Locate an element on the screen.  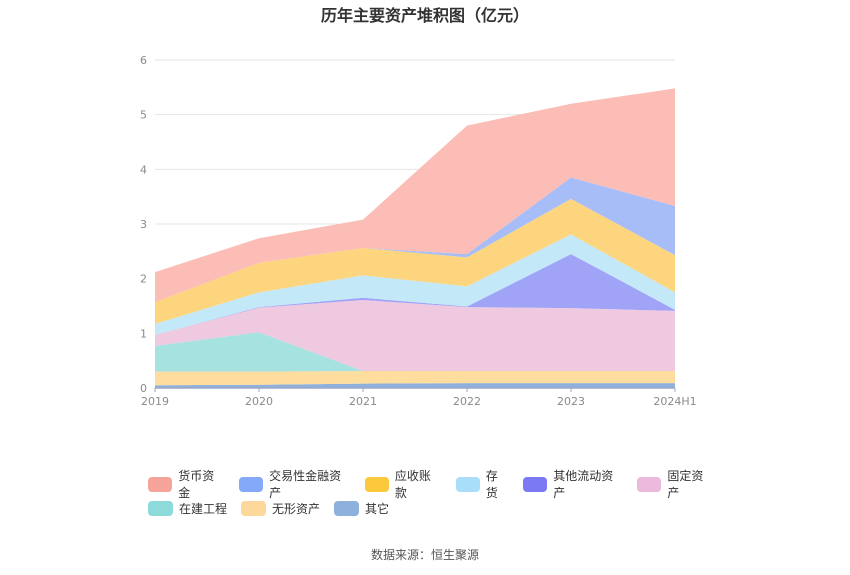
legend-swatch-fixed-assets is located at coordinates (649, 484).